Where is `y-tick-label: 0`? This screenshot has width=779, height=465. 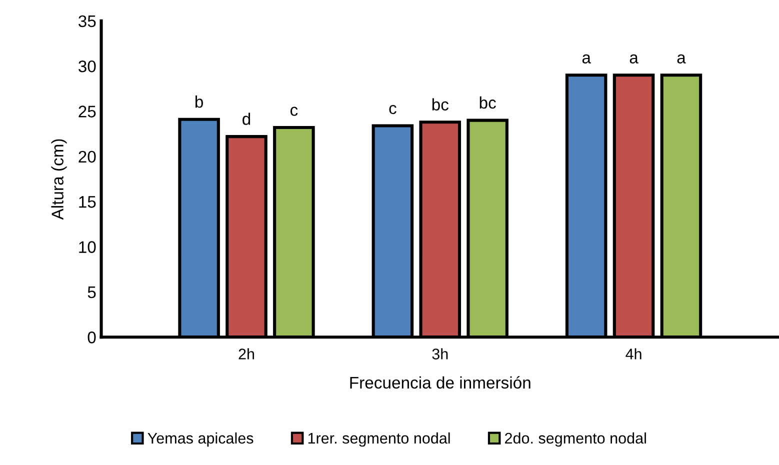 y-tick-label: 0 is located at coordinates (92, 338).